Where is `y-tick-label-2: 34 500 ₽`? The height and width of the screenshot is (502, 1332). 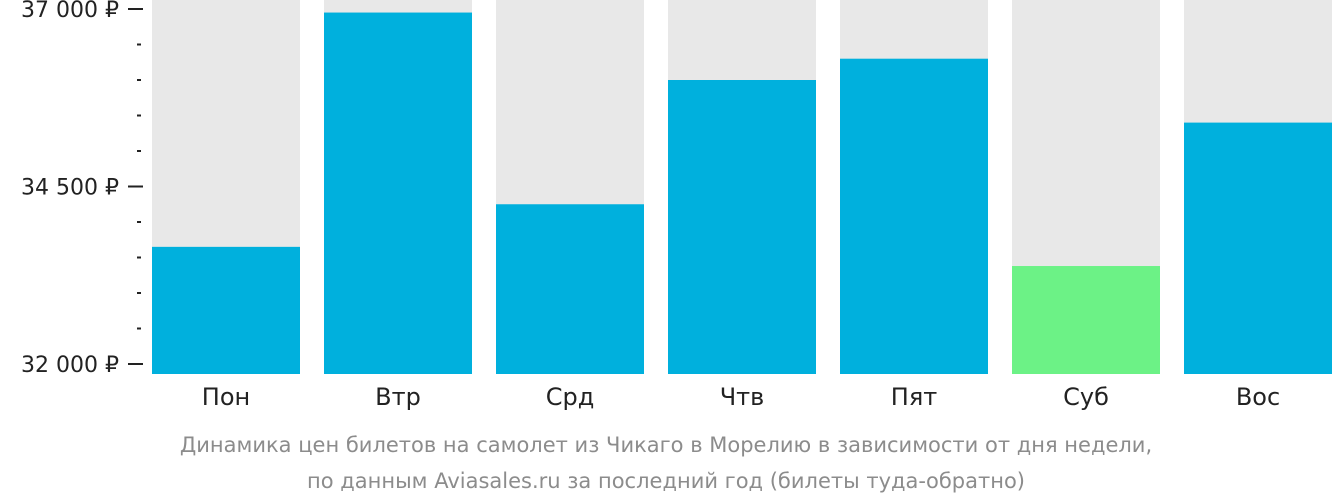 y-tick-label-2: 34 500 ₽ is located at coordinates (70, 188).